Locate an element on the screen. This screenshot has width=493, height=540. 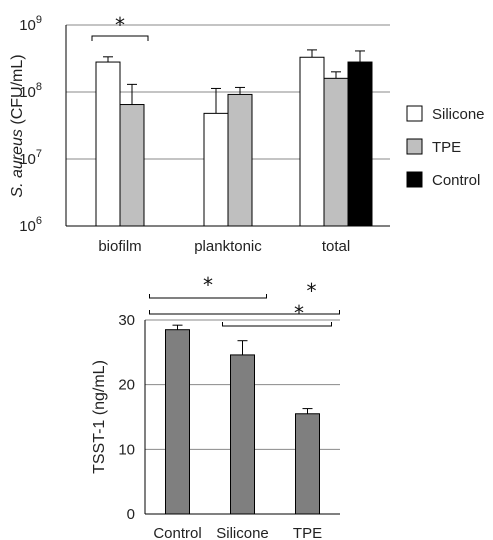
chart1-x-tick-label: planktonic is located at coordinates (228, 246).